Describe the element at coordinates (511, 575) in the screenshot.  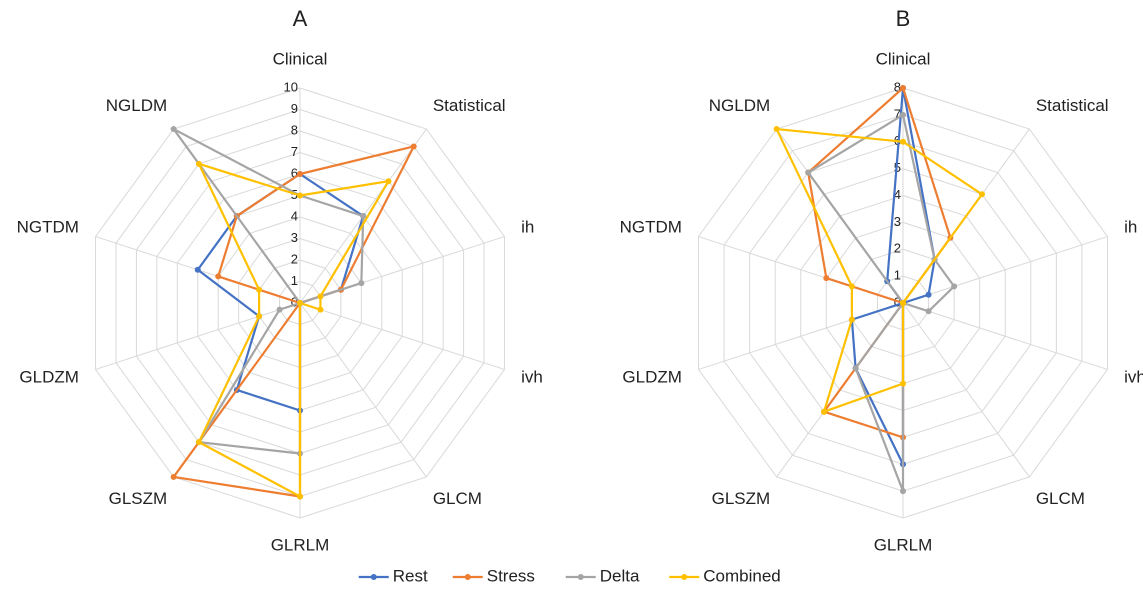
I see `legend-label: Stress` at that location.